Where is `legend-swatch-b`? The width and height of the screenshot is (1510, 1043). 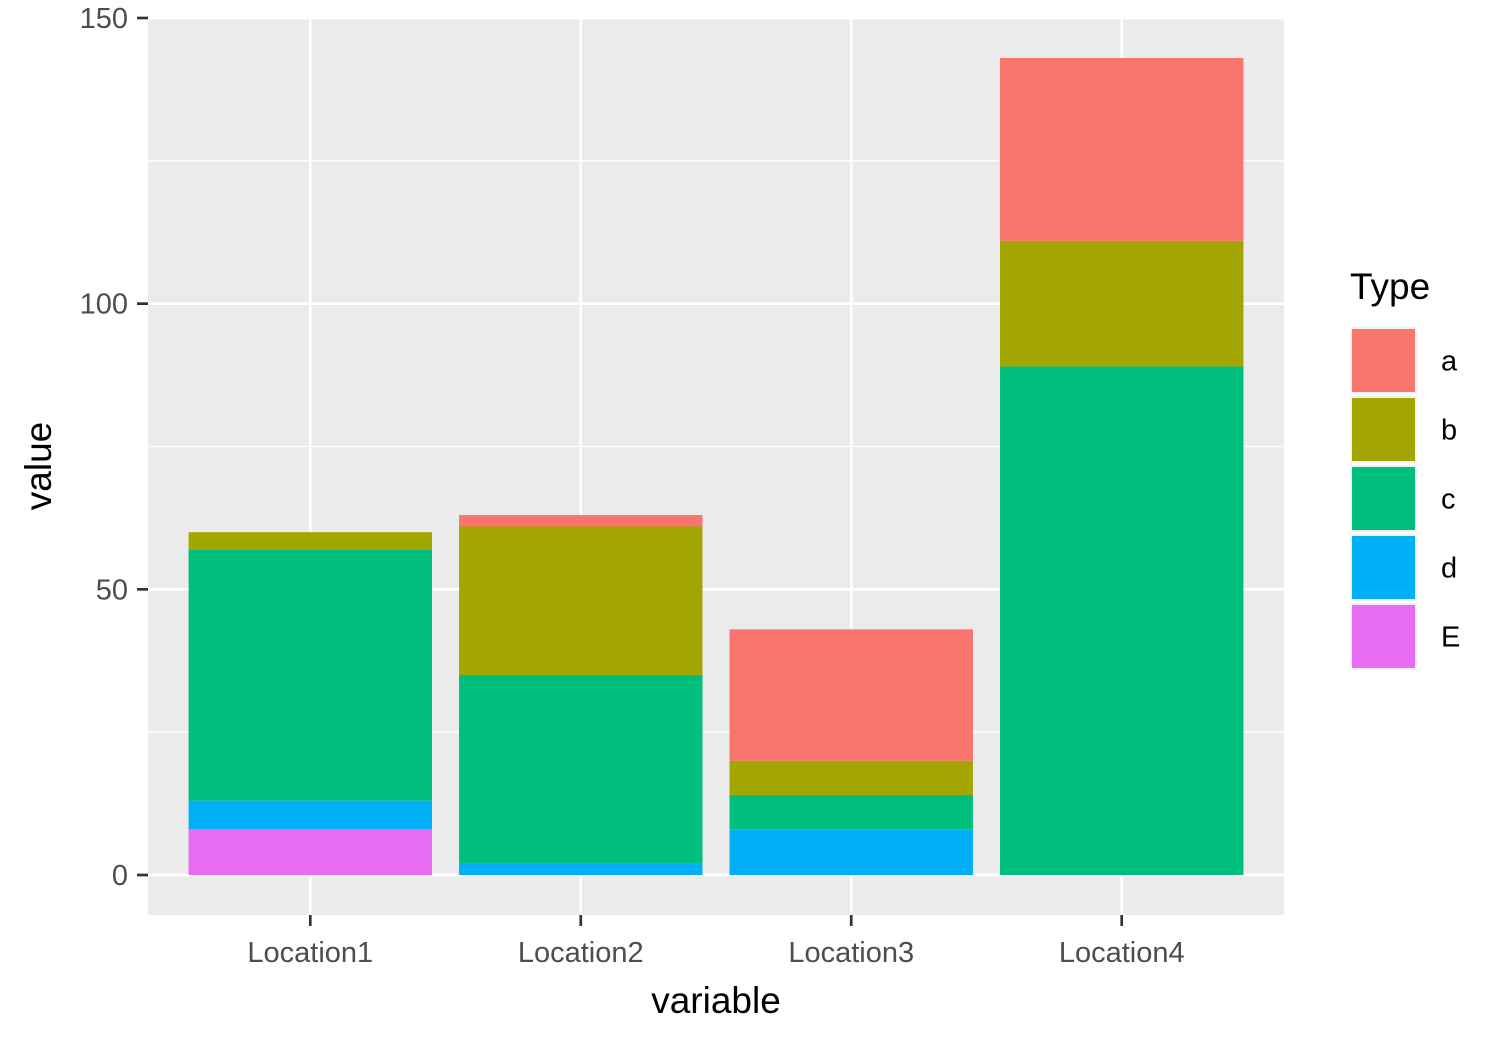
legend-swatch-b is located at coordinates (1383, 429).